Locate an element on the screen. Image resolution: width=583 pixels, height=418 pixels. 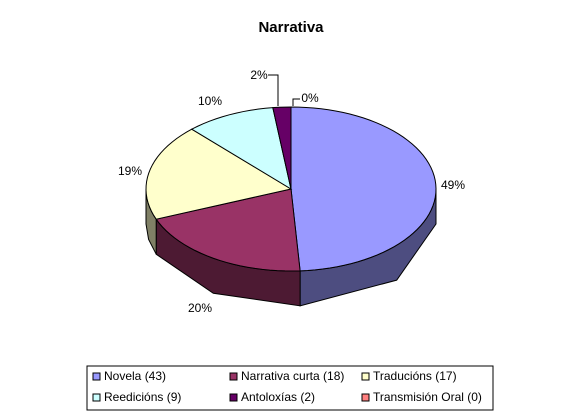
legend-label: Traducións (17) is located at coordinates (415, 376).